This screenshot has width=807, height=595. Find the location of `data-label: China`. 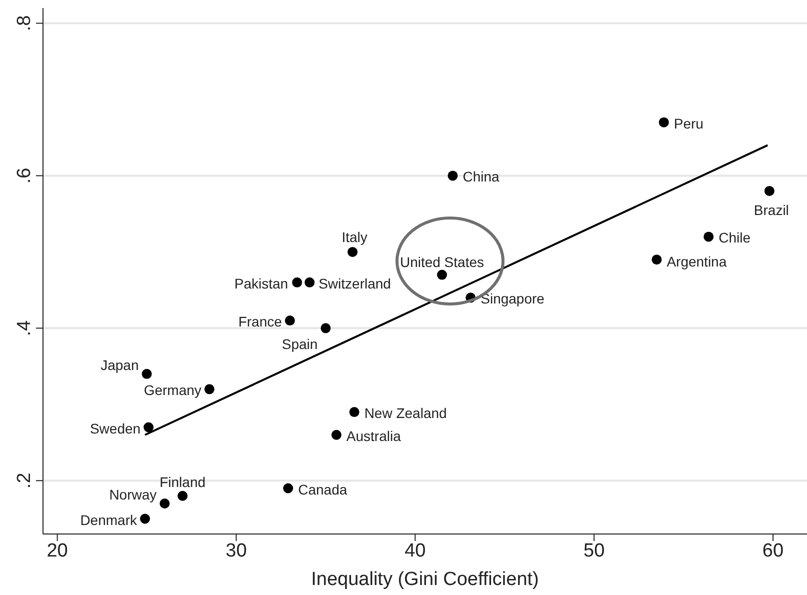

data-label: China is located at coordinates (481, 176).